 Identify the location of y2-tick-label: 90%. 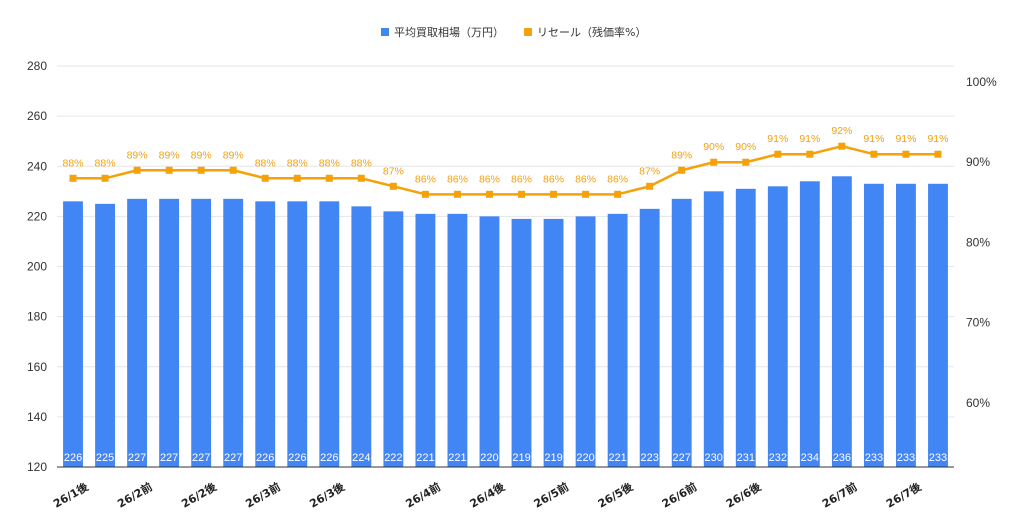
(978, 162).